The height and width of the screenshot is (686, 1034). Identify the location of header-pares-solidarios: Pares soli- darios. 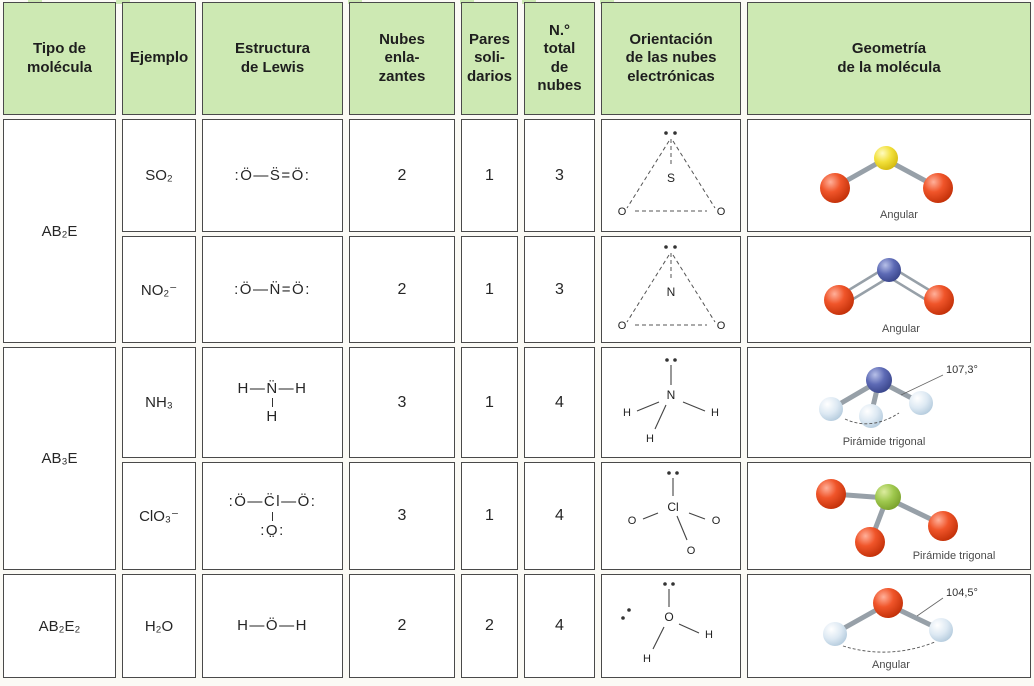
(489, 58).